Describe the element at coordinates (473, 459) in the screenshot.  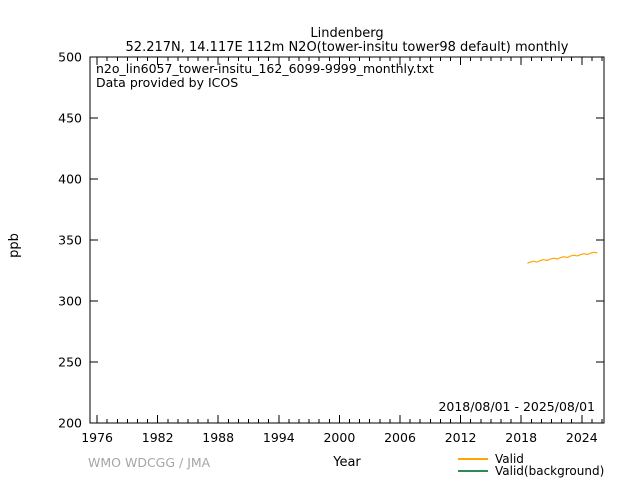
I see `valid-line-swatch-icon` at that location.